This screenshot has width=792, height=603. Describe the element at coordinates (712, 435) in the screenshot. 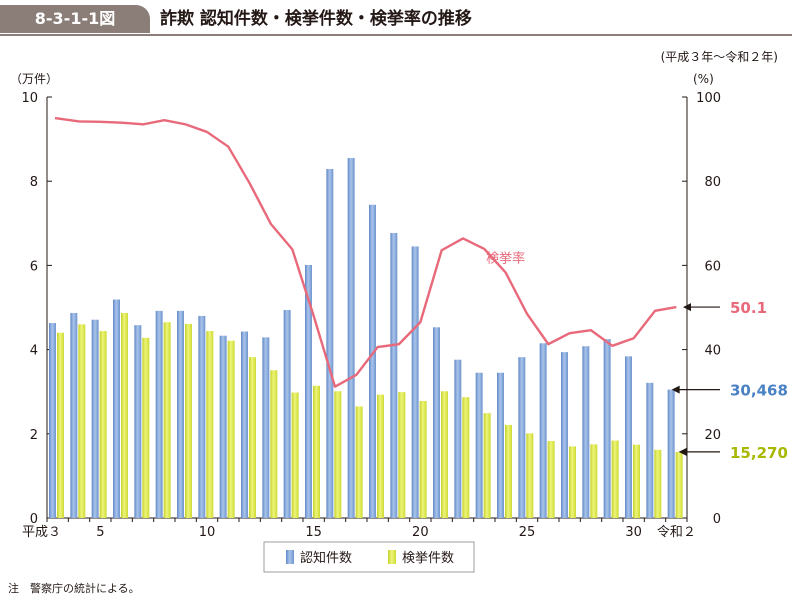

I see `right-tick-label: 20` at that location.